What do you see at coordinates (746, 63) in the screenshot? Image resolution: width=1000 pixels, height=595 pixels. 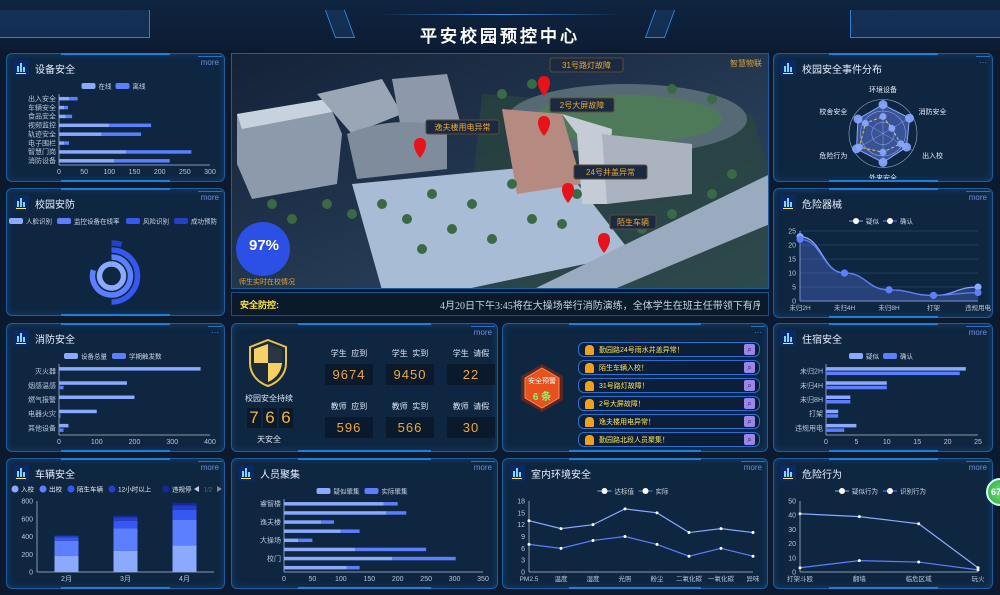 I see `map-corner-label: 智慧物联` at bounding box center [746, 63].